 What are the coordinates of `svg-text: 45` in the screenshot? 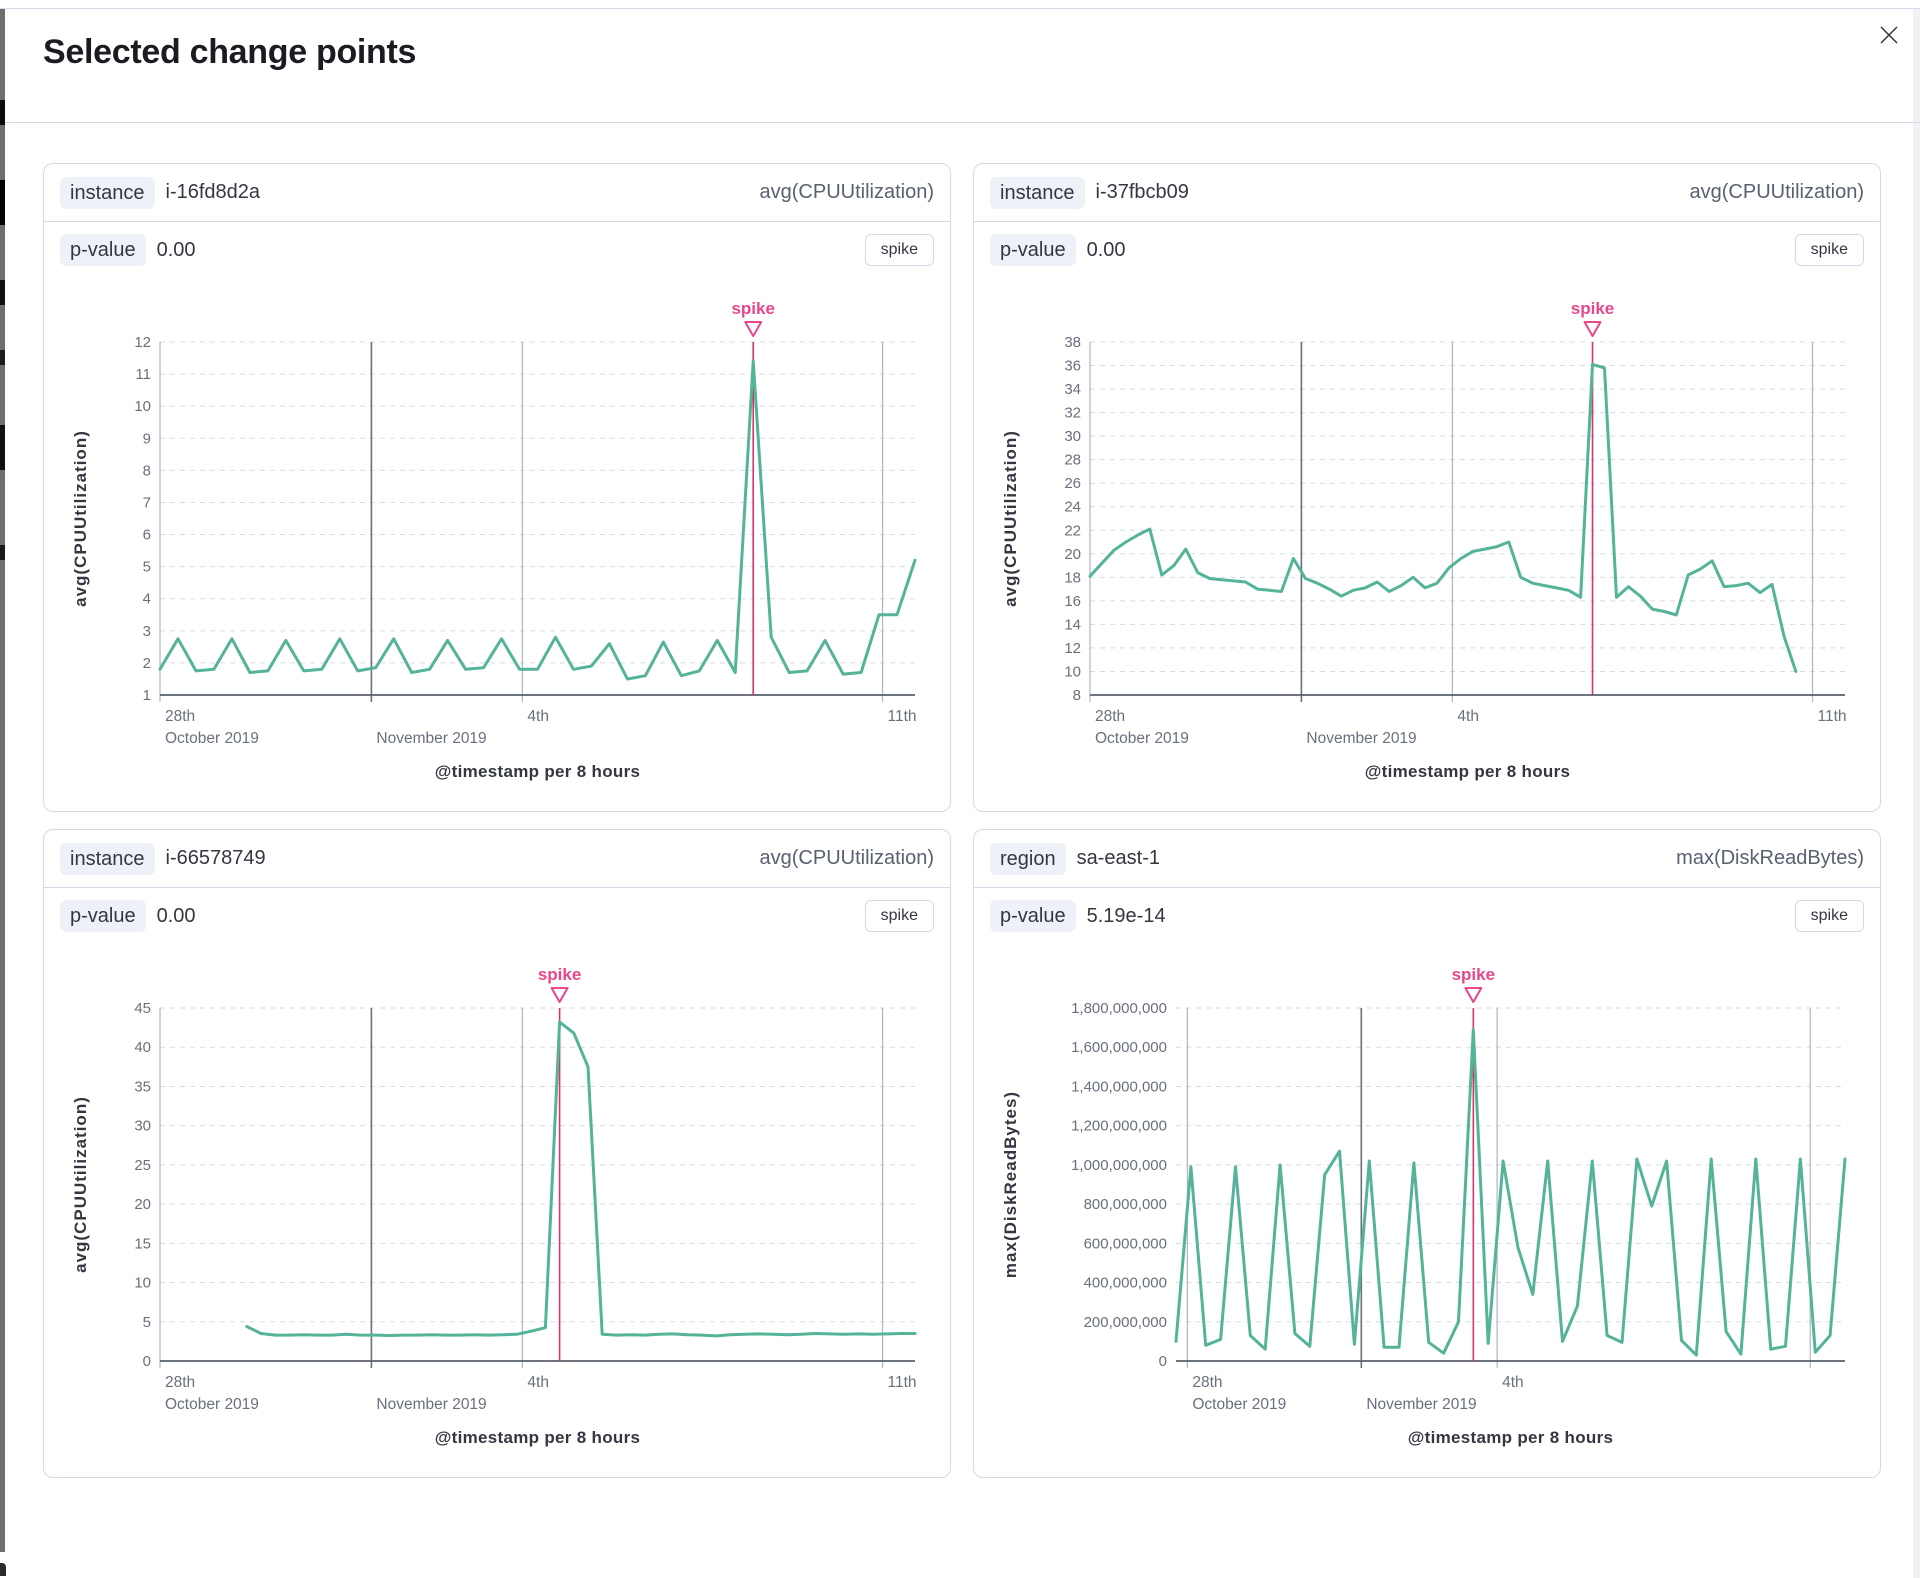 It's located at (142, 1008).